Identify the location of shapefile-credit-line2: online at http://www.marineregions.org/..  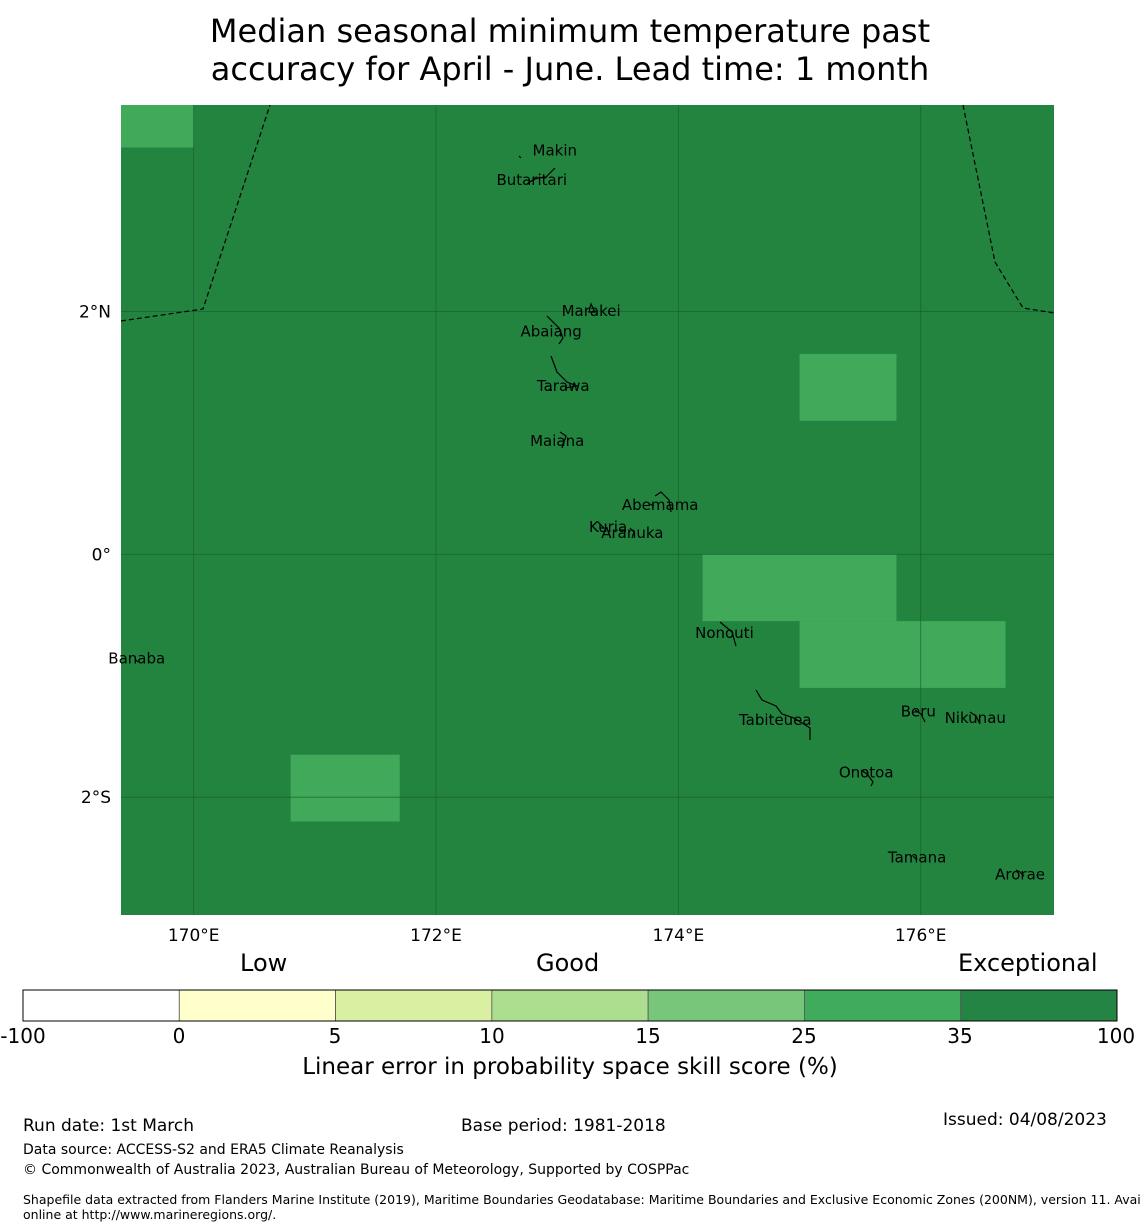
(150, 1214).